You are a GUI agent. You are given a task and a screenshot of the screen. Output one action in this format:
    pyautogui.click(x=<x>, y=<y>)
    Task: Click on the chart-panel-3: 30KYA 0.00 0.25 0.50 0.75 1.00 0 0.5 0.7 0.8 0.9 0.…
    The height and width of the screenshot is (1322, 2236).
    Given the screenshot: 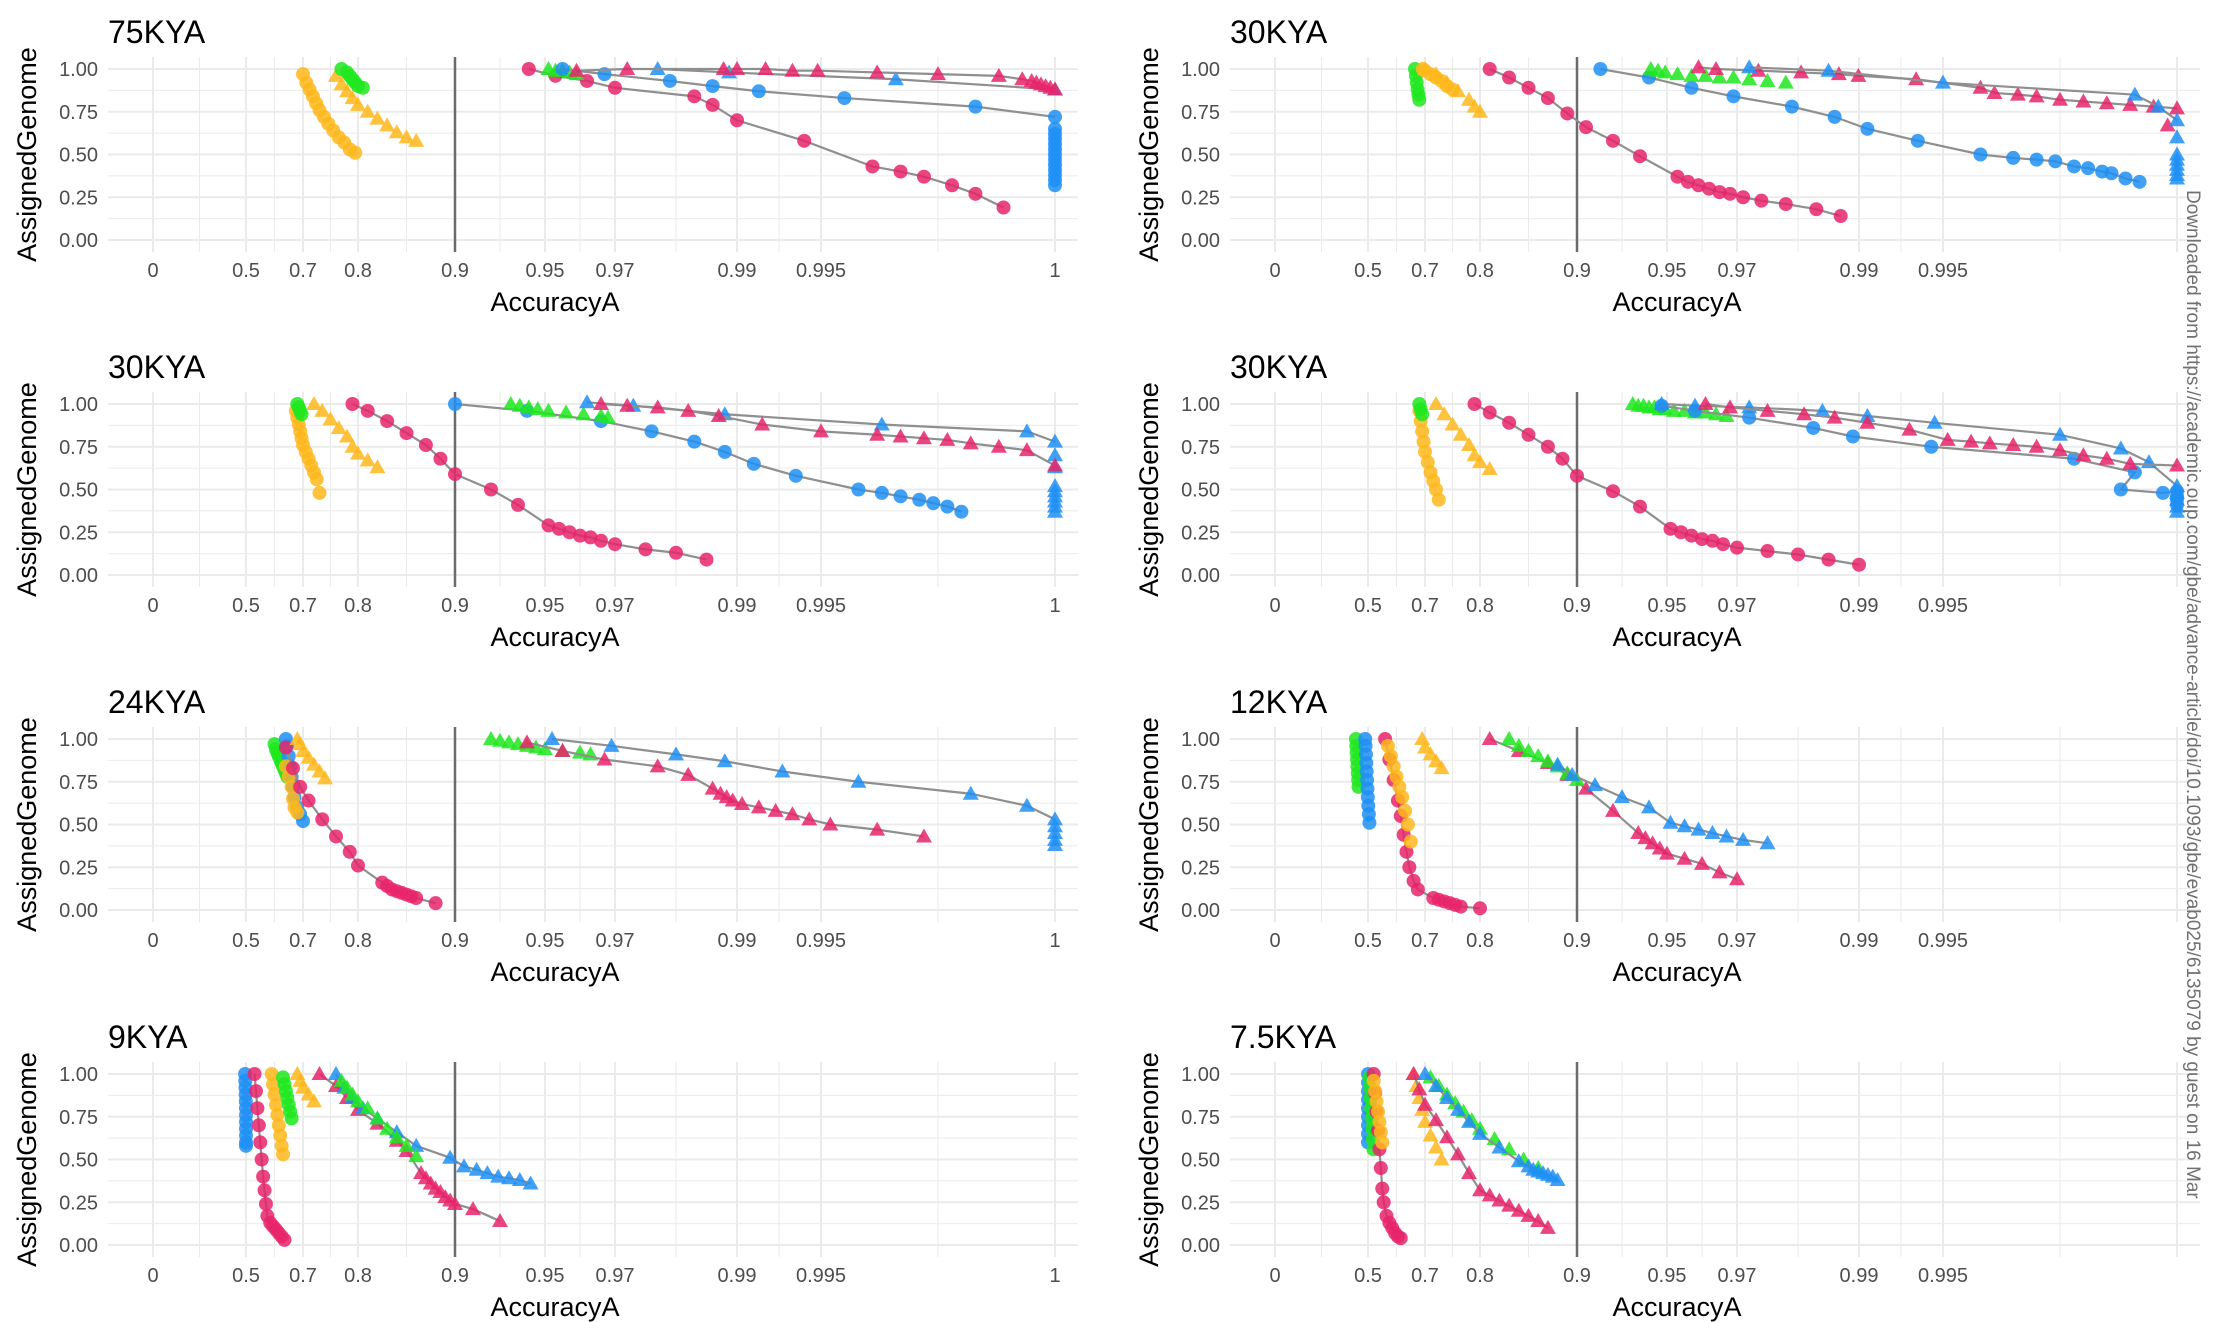 What is the action you would take?
    pyautogui.click(x=545, y=500)
    